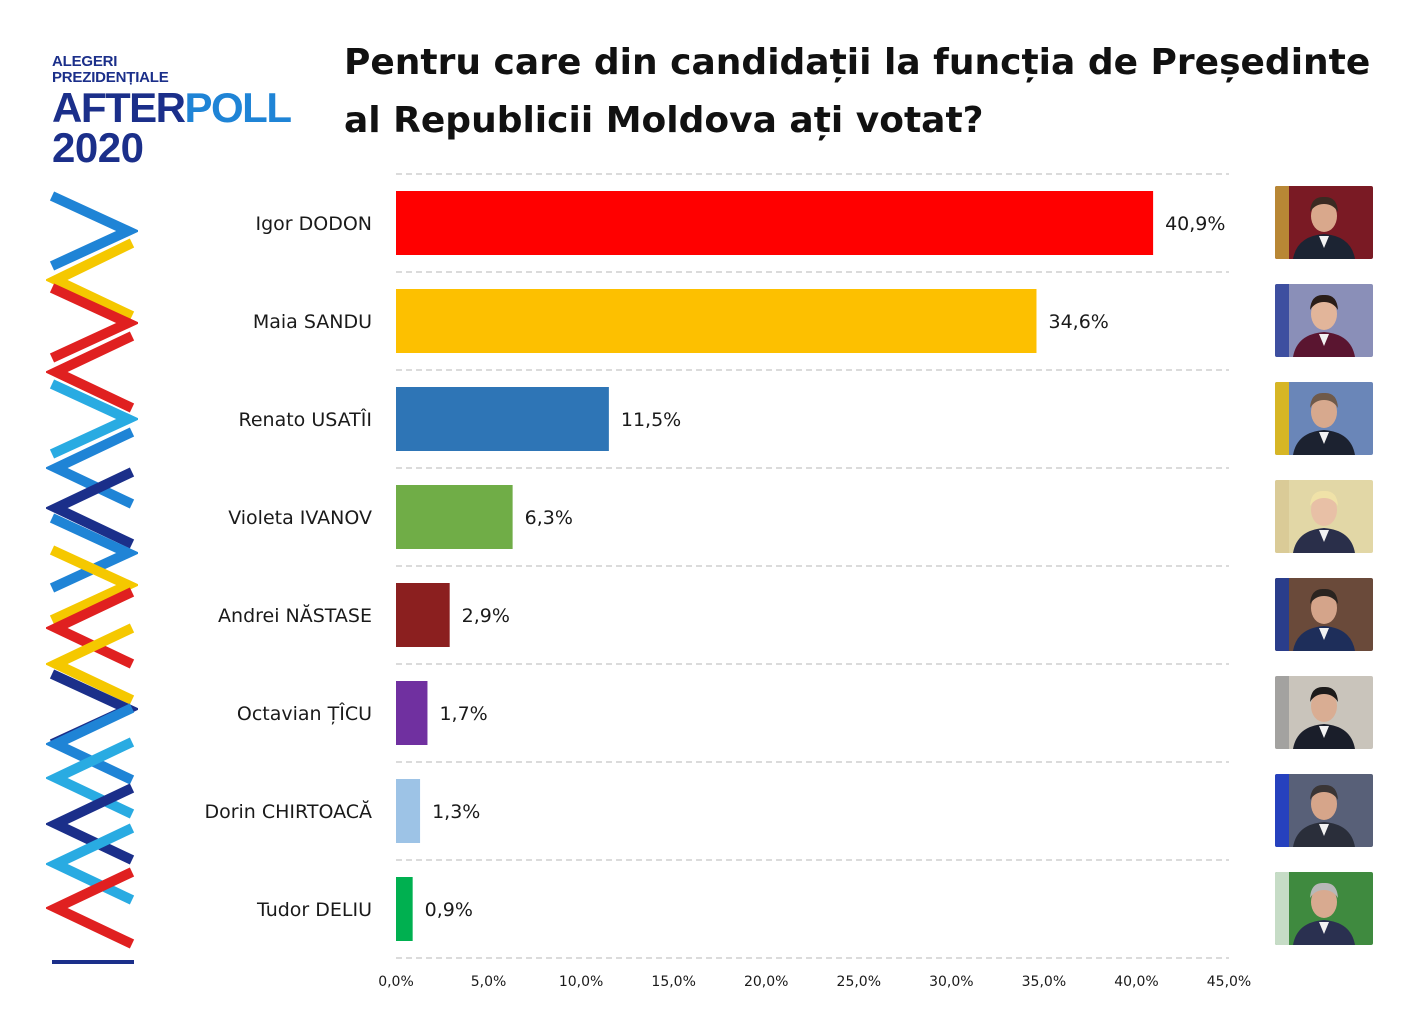  I want to click on data-label: 11,5%, so click(651, 420).